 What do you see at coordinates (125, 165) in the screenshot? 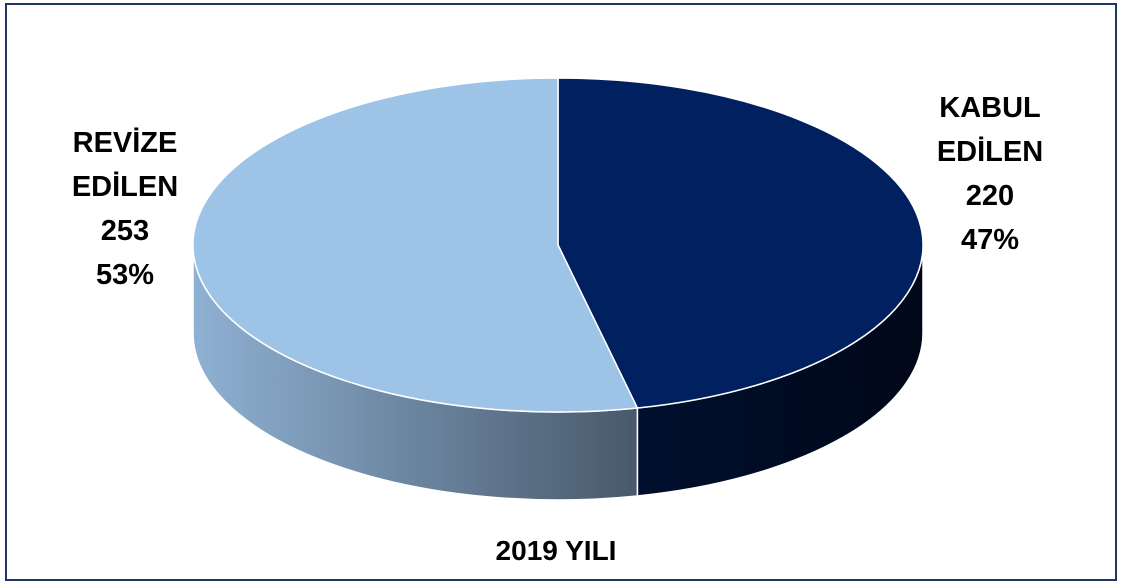
I see `category-label: REVİZE EDİLEN` at bounding box center [125, 165].